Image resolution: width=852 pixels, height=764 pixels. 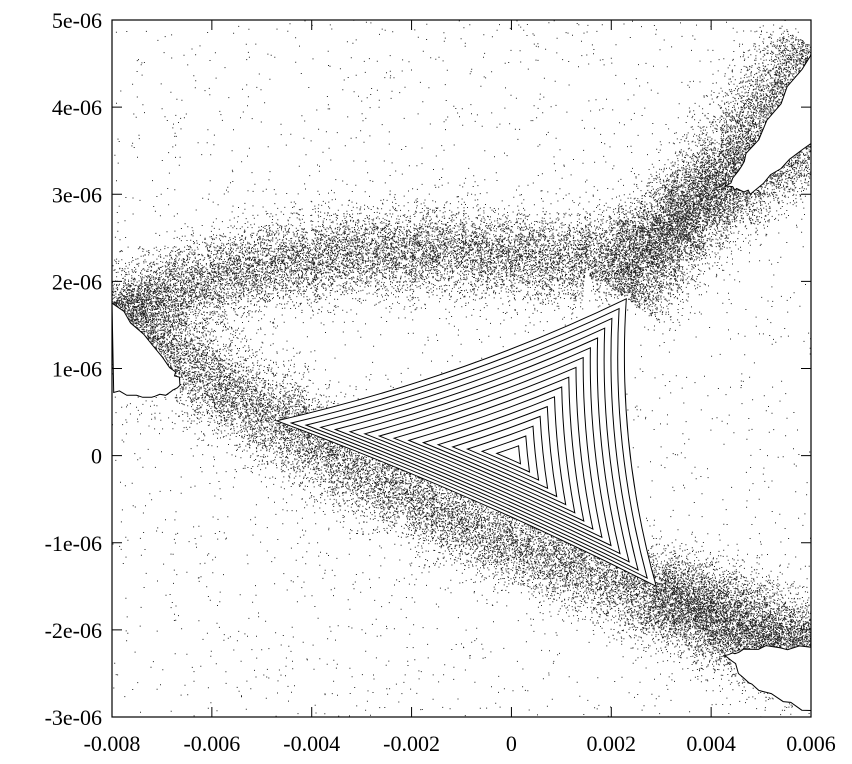 I want to click on x-tick-label: 0, so click(x=511, y=743).